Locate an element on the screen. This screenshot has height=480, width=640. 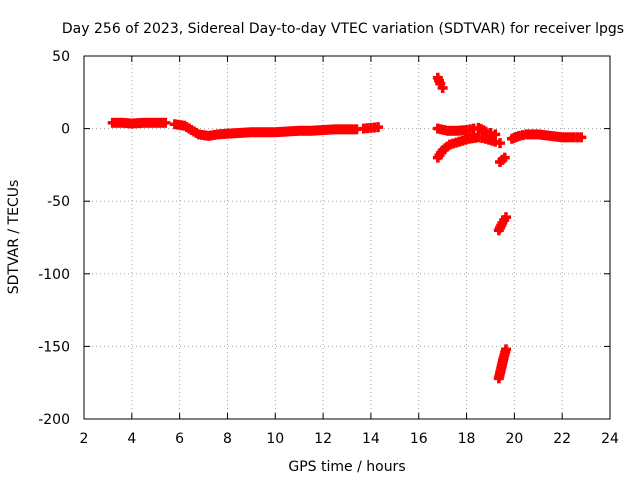
y-tick-labels: 50 0 -50 -100 -150 -200 is located at coordinates (54, 238).